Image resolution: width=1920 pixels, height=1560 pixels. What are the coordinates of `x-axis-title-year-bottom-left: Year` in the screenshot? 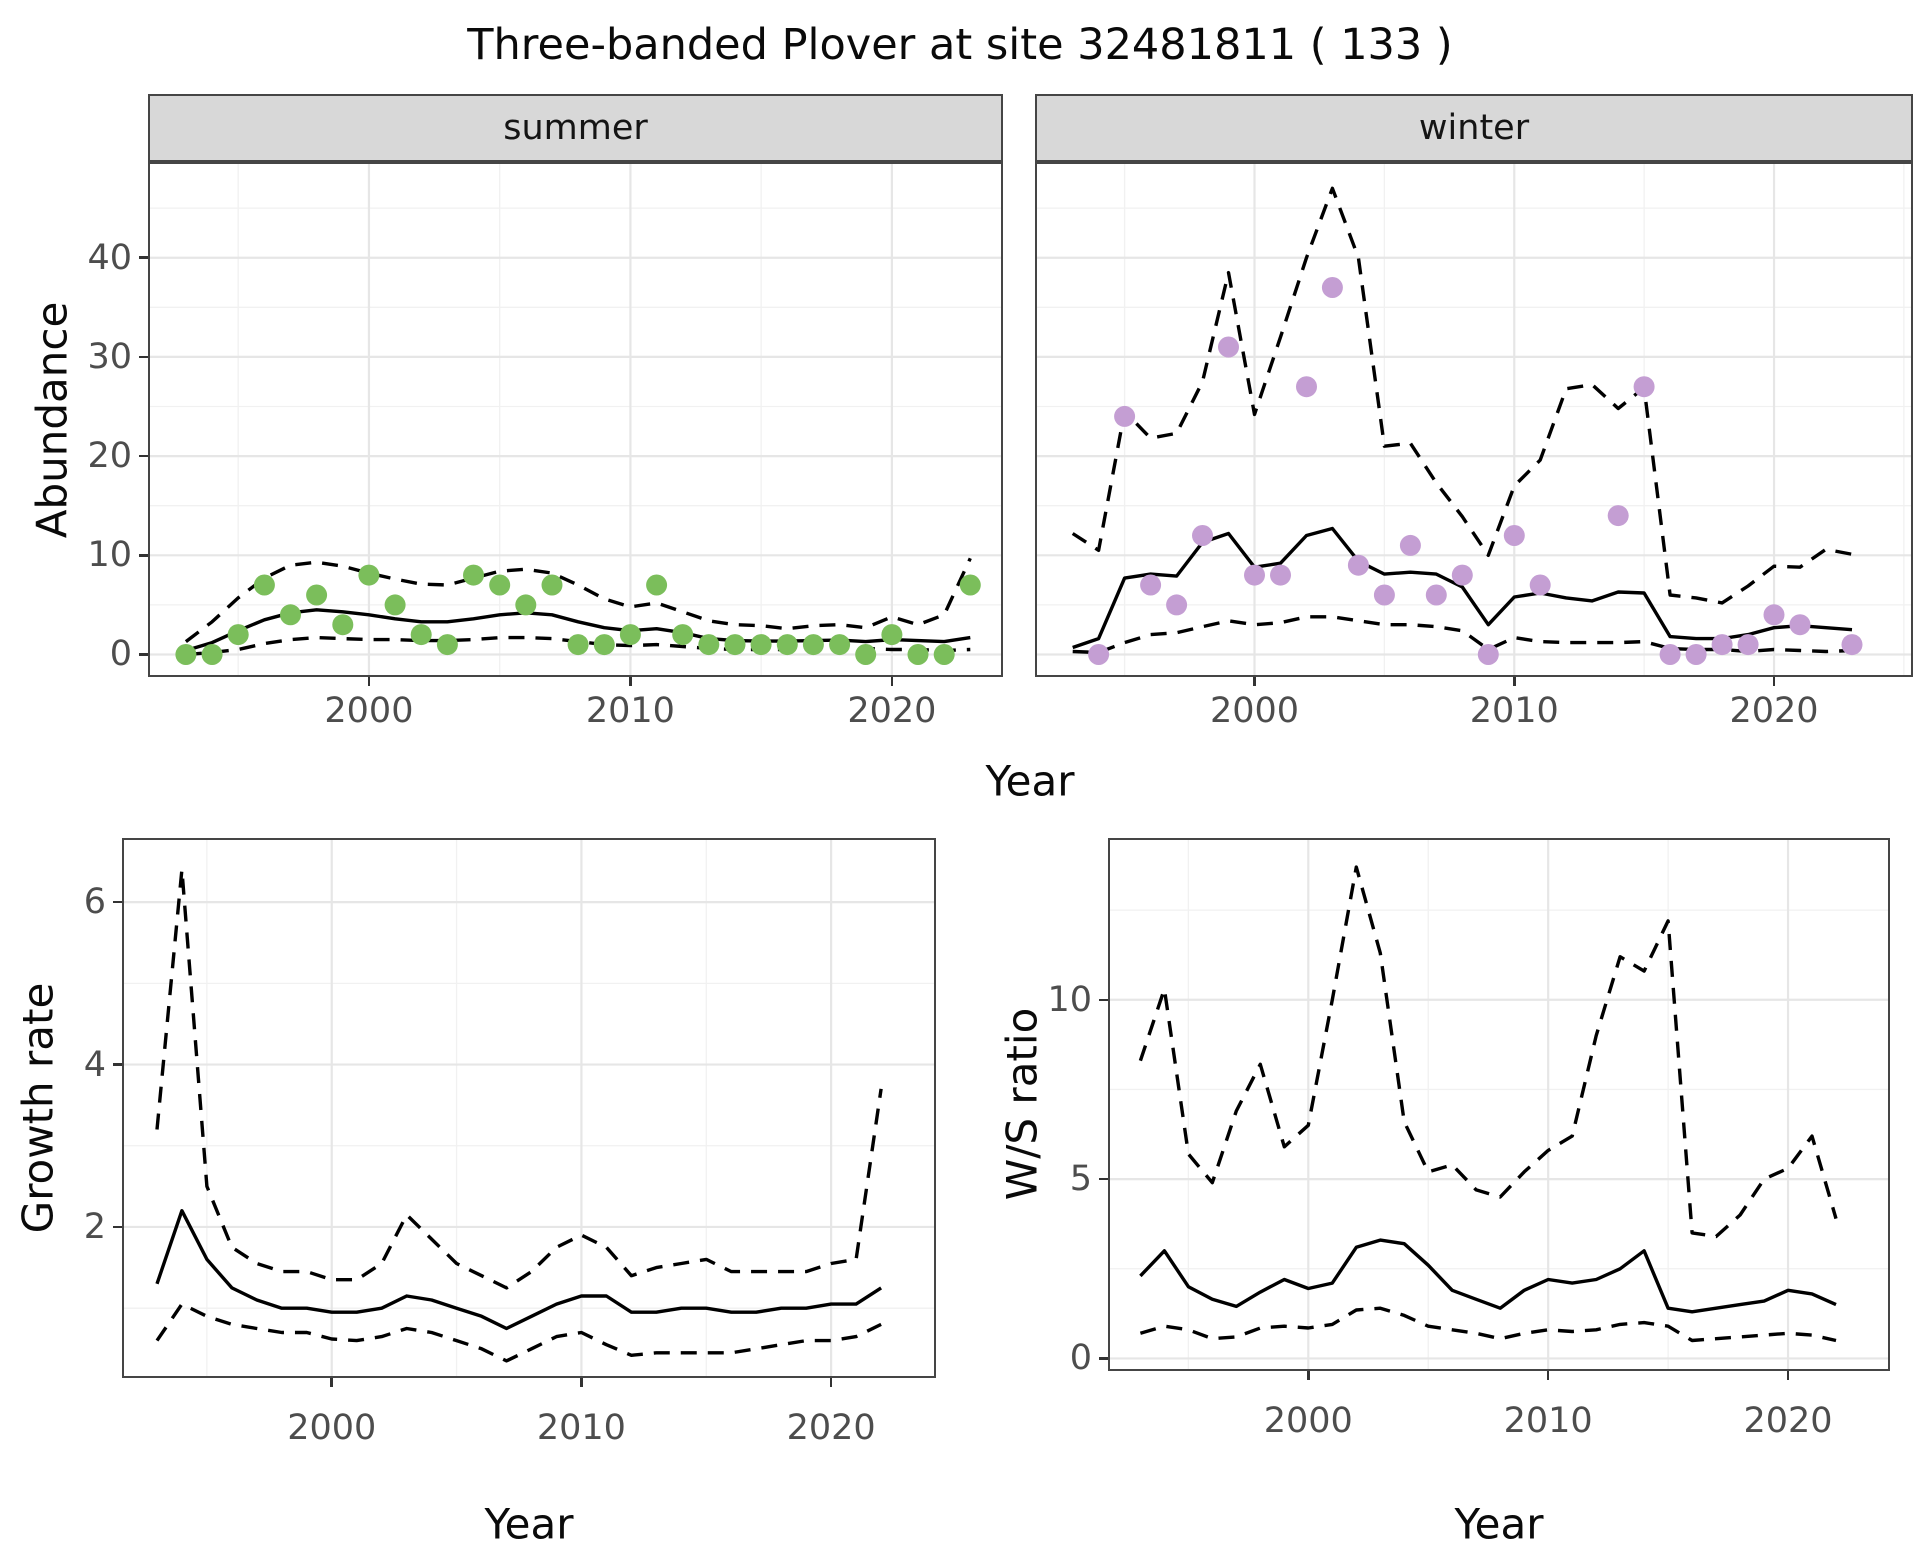 It's located at (529, 1524).